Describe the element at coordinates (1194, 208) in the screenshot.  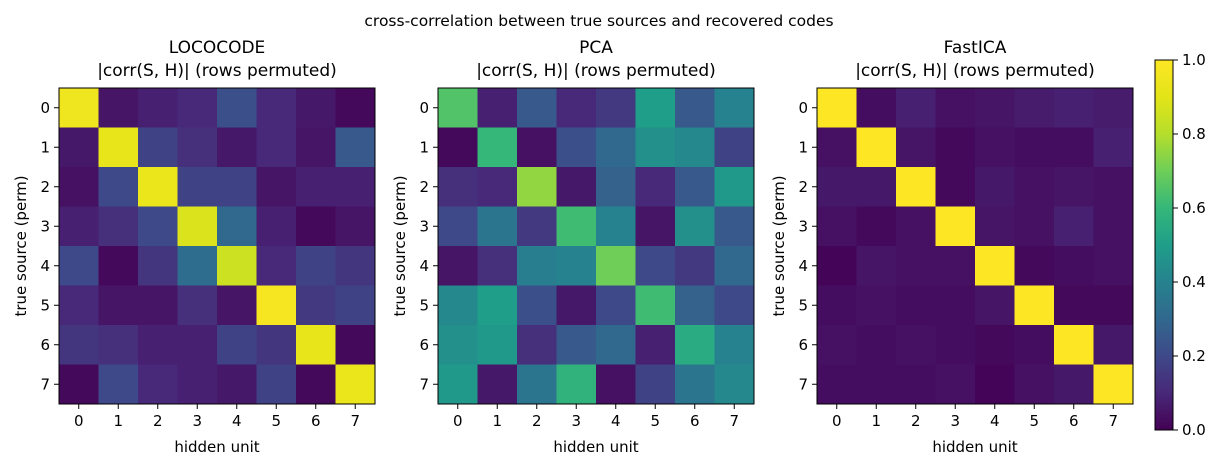
I see `colorbar-tick-label: 0.6` at that location.